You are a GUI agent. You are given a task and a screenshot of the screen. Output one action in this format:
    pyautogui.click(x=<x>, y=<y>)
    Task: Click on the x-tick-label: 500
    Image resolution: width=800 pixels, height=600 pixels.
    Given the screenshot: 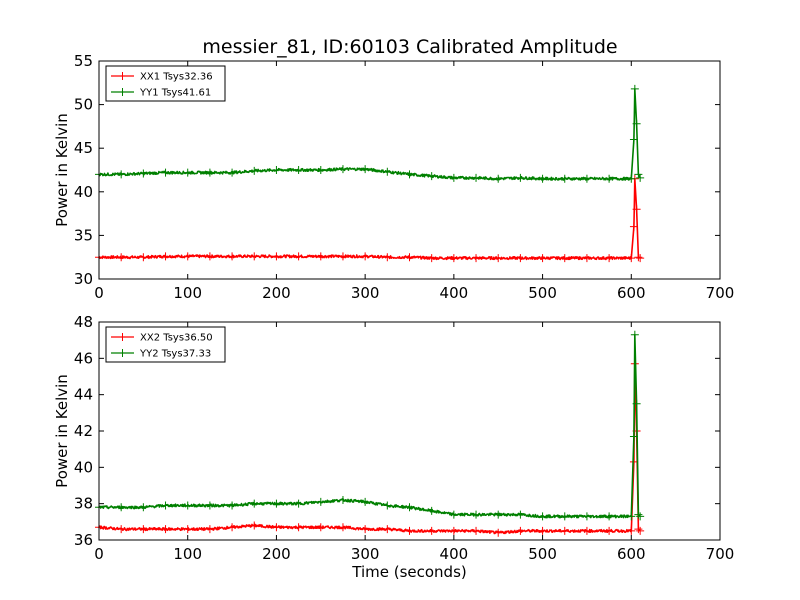 What is the action you would take?
    pyautogui.click(x=542, y=293)
    